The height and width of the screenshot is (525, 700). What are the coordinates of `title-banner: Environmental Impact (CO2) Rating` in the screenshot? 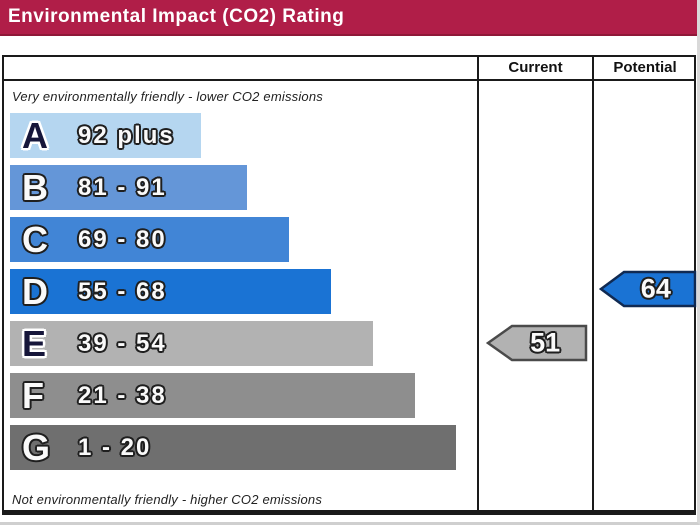 It's located at (348, 18).